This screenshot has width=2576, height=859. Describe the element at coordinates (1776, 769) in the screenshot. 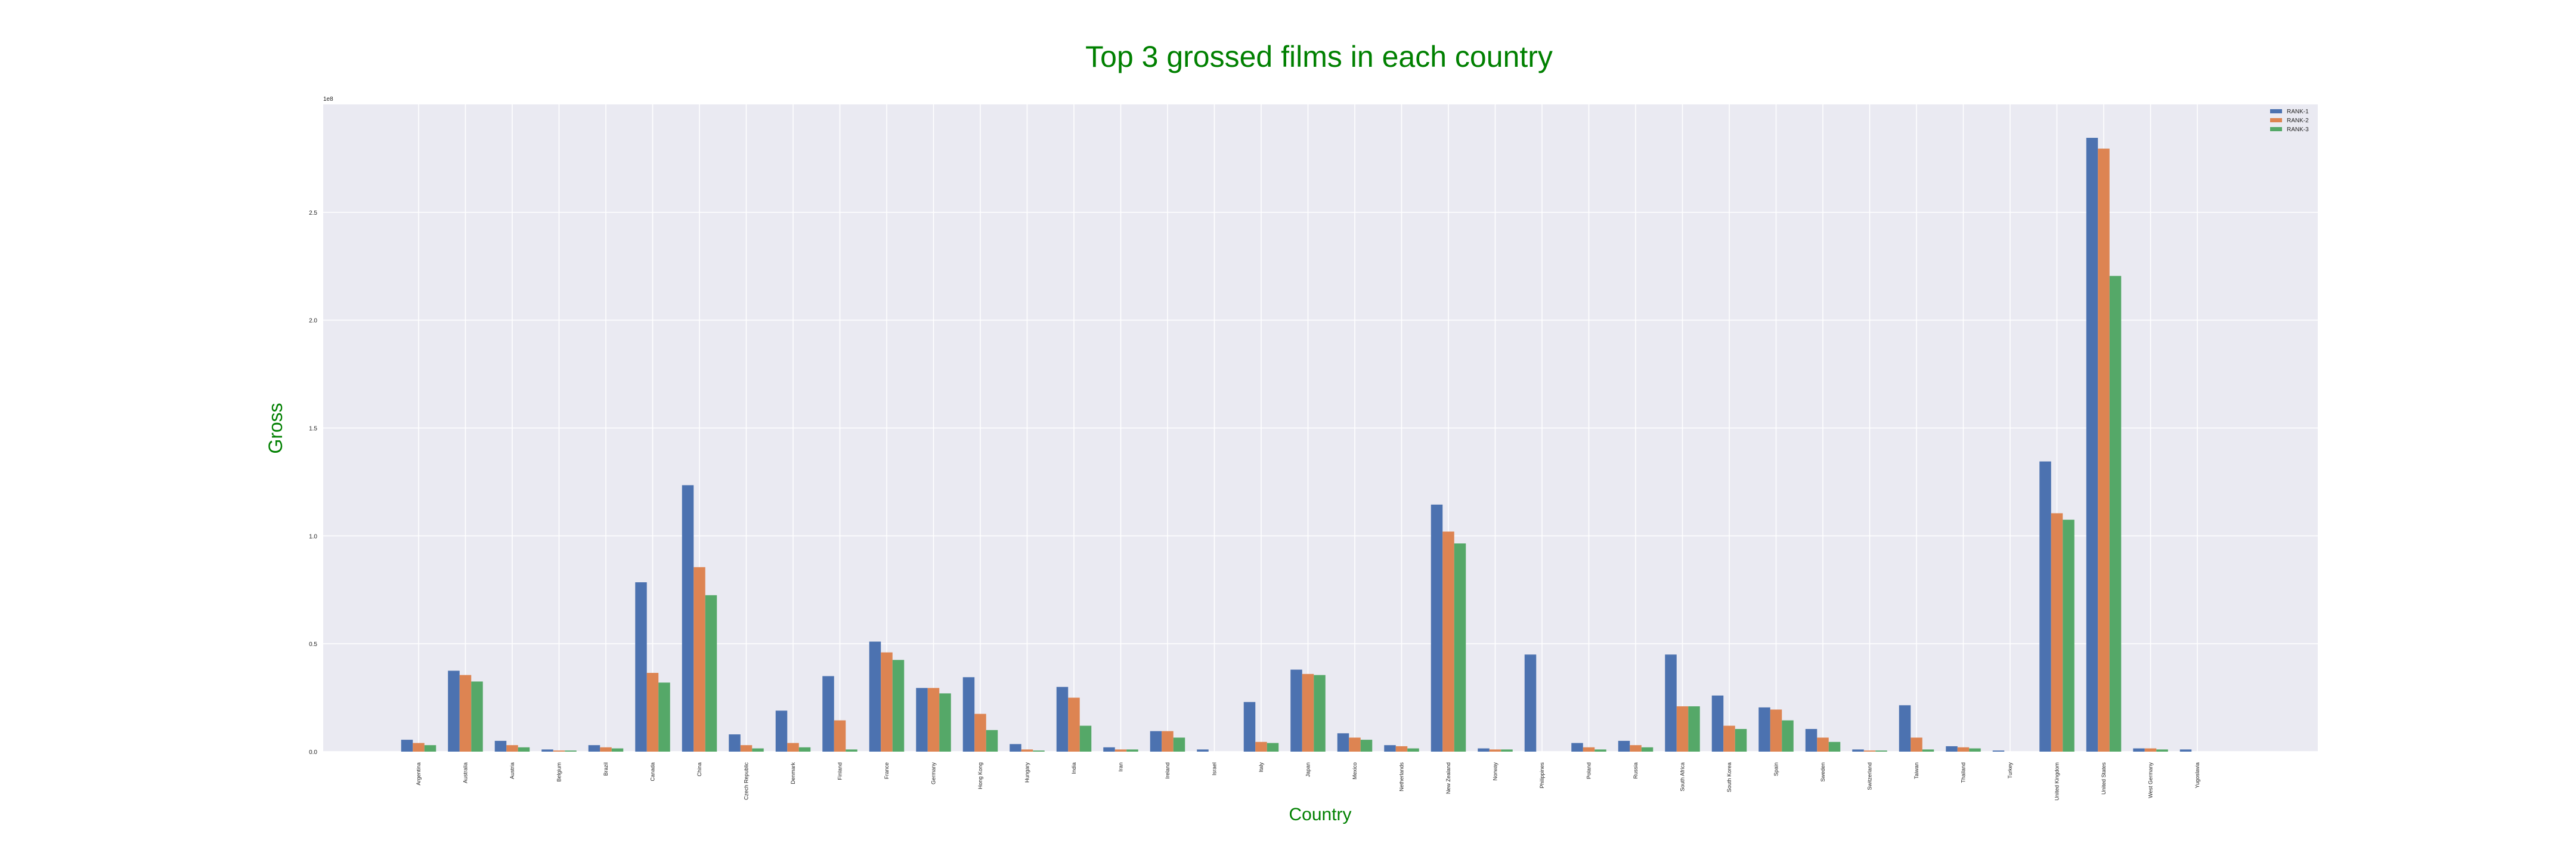

I see `x-tick-label: Spain` at that location.